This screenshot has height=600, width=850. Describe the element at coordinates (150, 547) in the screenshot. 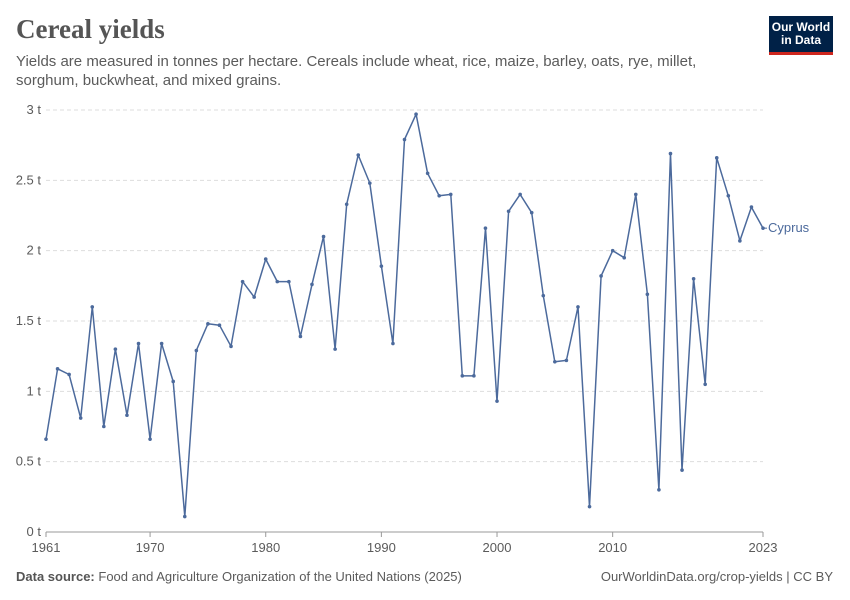

I see `x-tick-label: 1970` at that location.